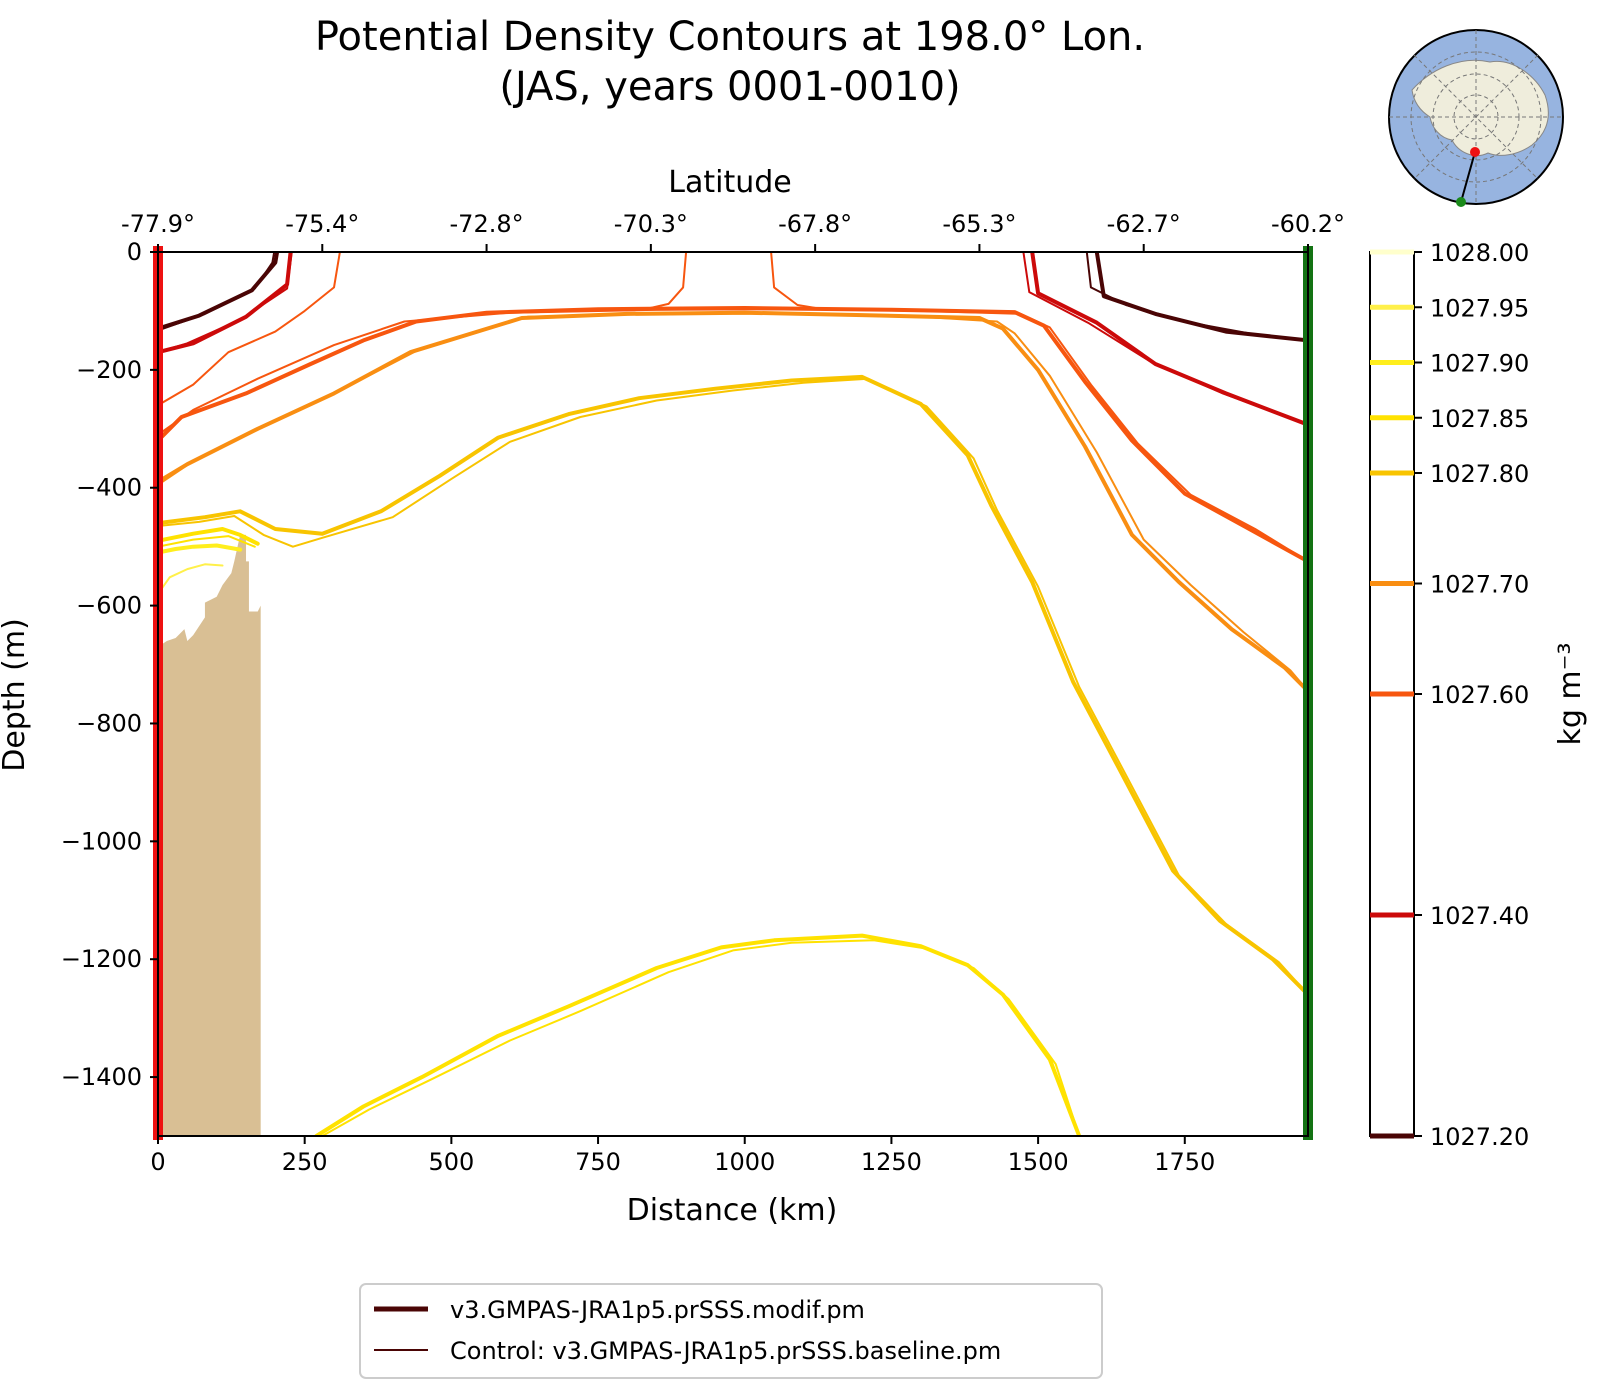 Image resolution: width=1600 pixels, height=1400 pixels. What do you see at coordinates (979, 224) in the screenshot?
I see `lat-tick-label: -65.3°` at bounding box center [979, 224].